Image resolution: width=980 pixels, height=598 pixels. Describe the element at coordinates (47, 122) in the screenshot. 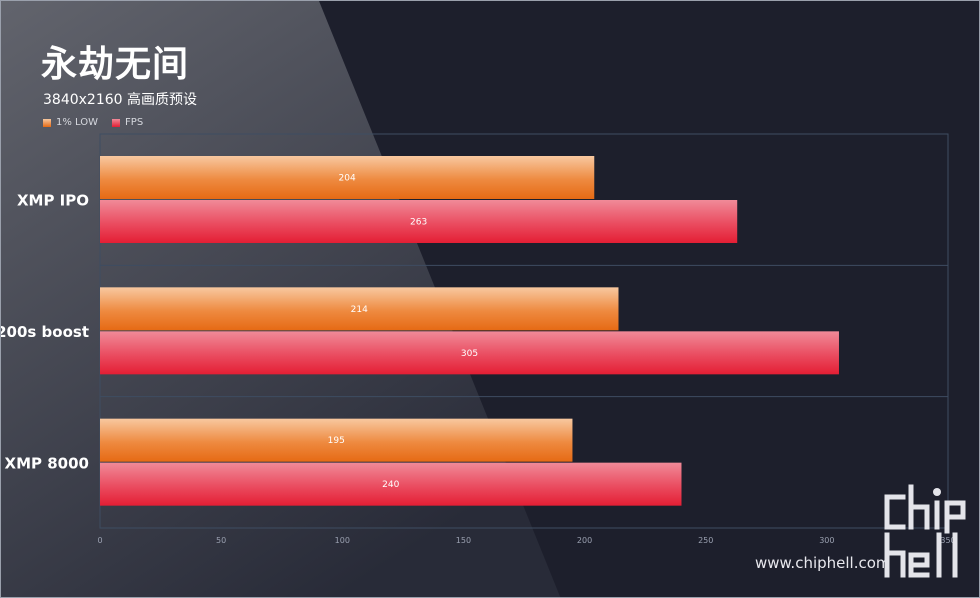

I see `legend-swatch-low` at that location.